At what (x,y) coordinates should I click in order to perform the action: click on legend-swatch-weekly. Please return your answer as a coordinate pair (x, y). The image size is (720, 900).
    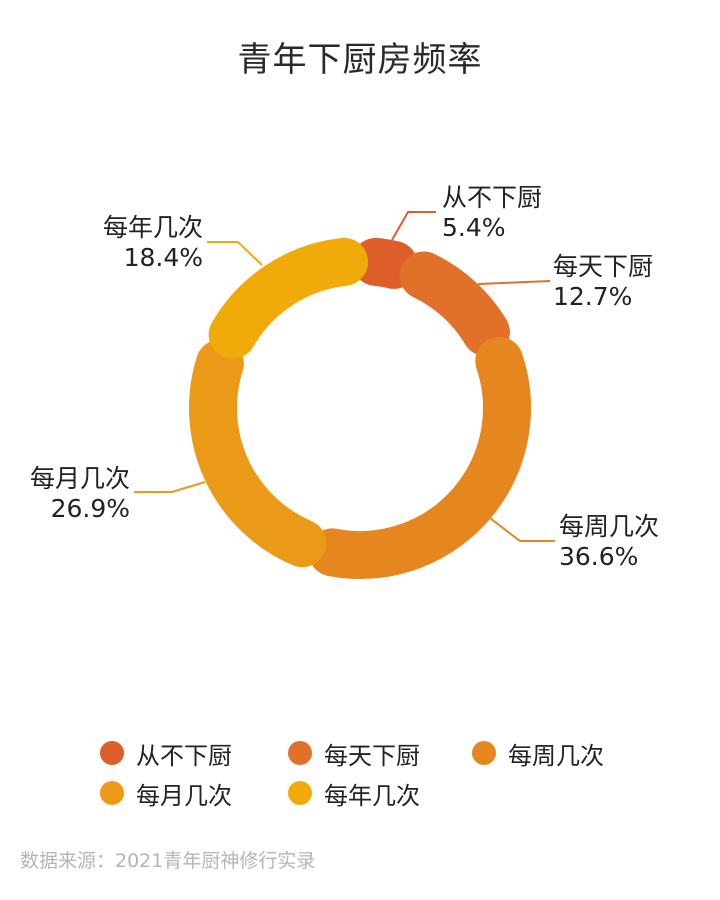
    Looking at the image, I should click on (484, 753).